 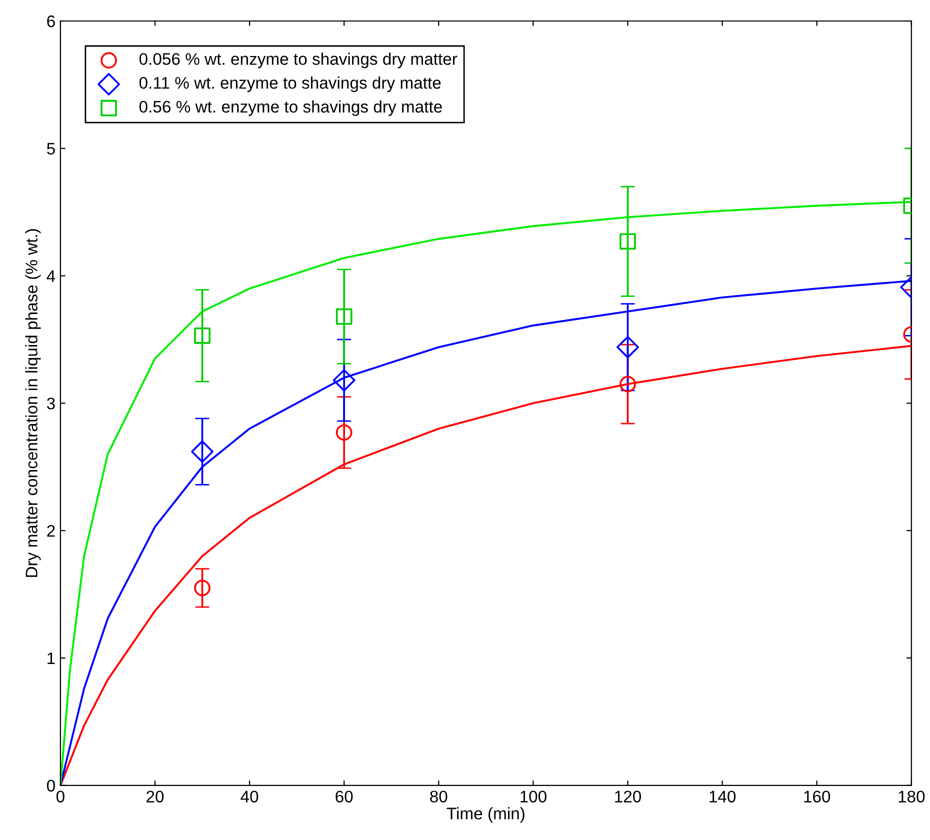 What do you see at coordinates (51, 276) in the screenshot?
I see `y-tick-label: 4` at bounding box center [51, 276].